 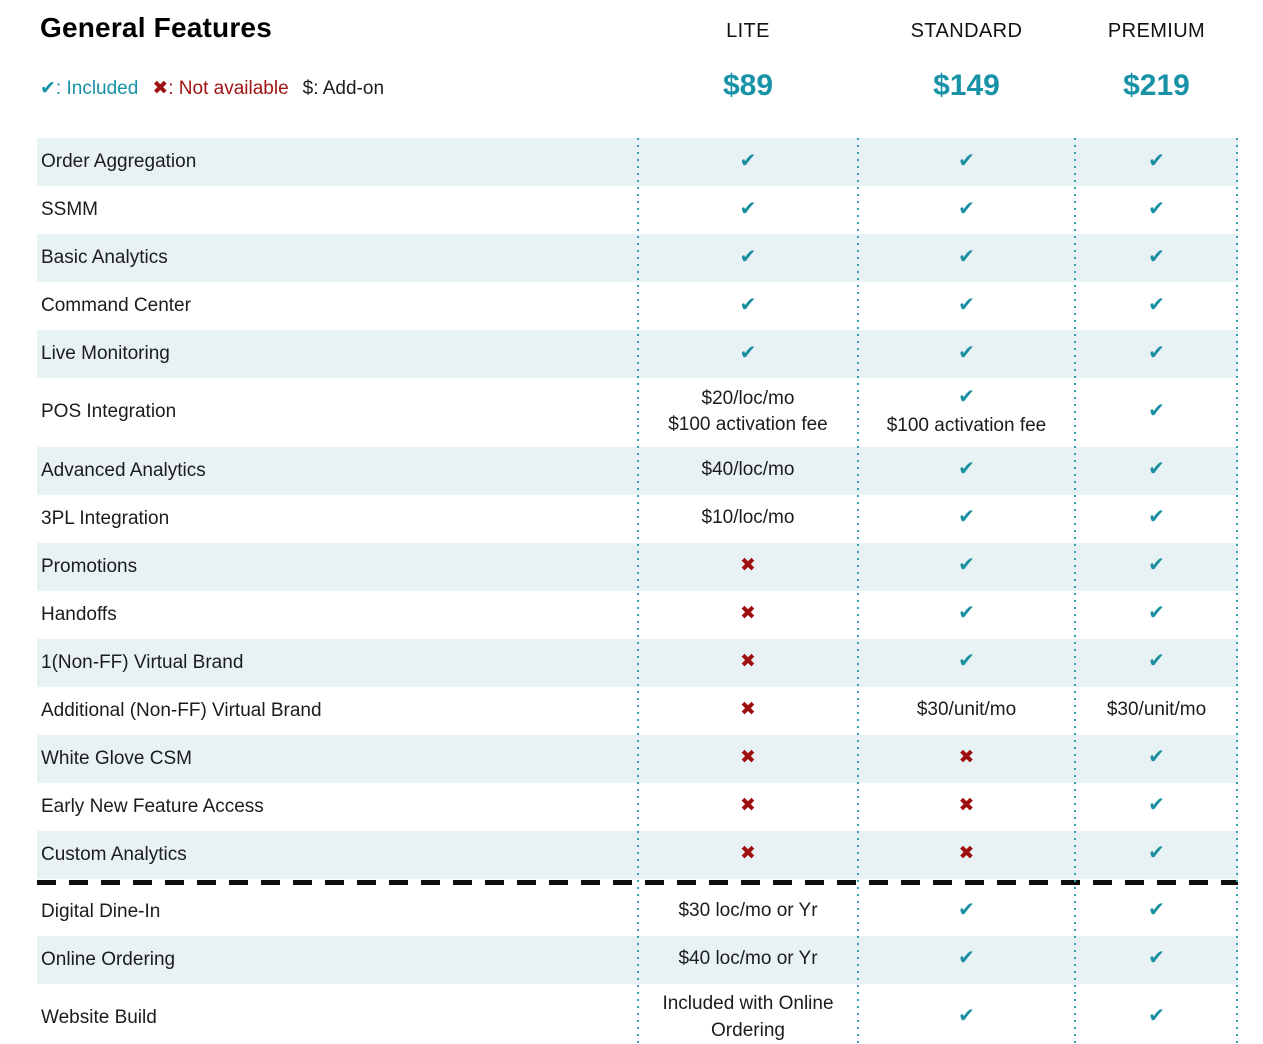 I want to click on plan-column-premium: PREMIUM $219, so click(x=1156, y=69).